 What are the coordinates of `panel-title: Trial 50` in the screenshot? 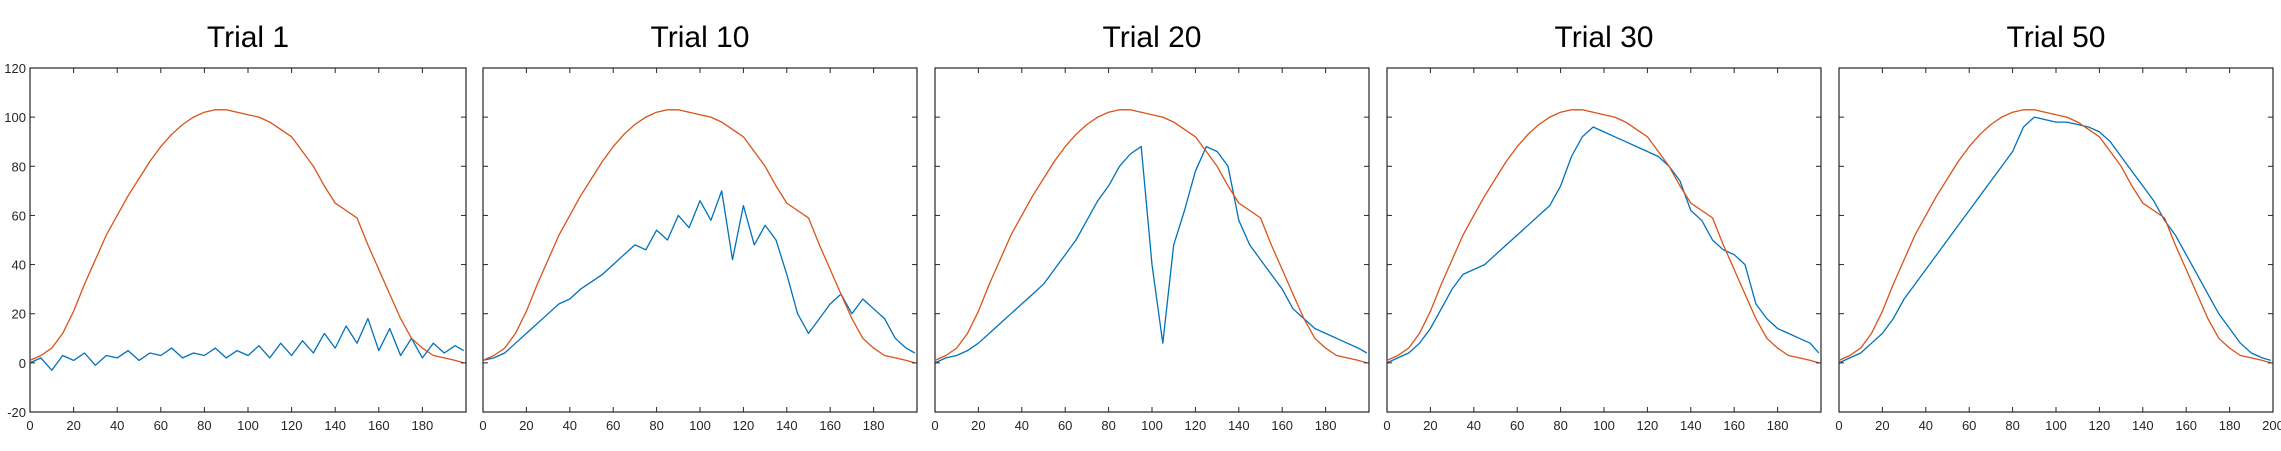 It's located at (2056, 37).